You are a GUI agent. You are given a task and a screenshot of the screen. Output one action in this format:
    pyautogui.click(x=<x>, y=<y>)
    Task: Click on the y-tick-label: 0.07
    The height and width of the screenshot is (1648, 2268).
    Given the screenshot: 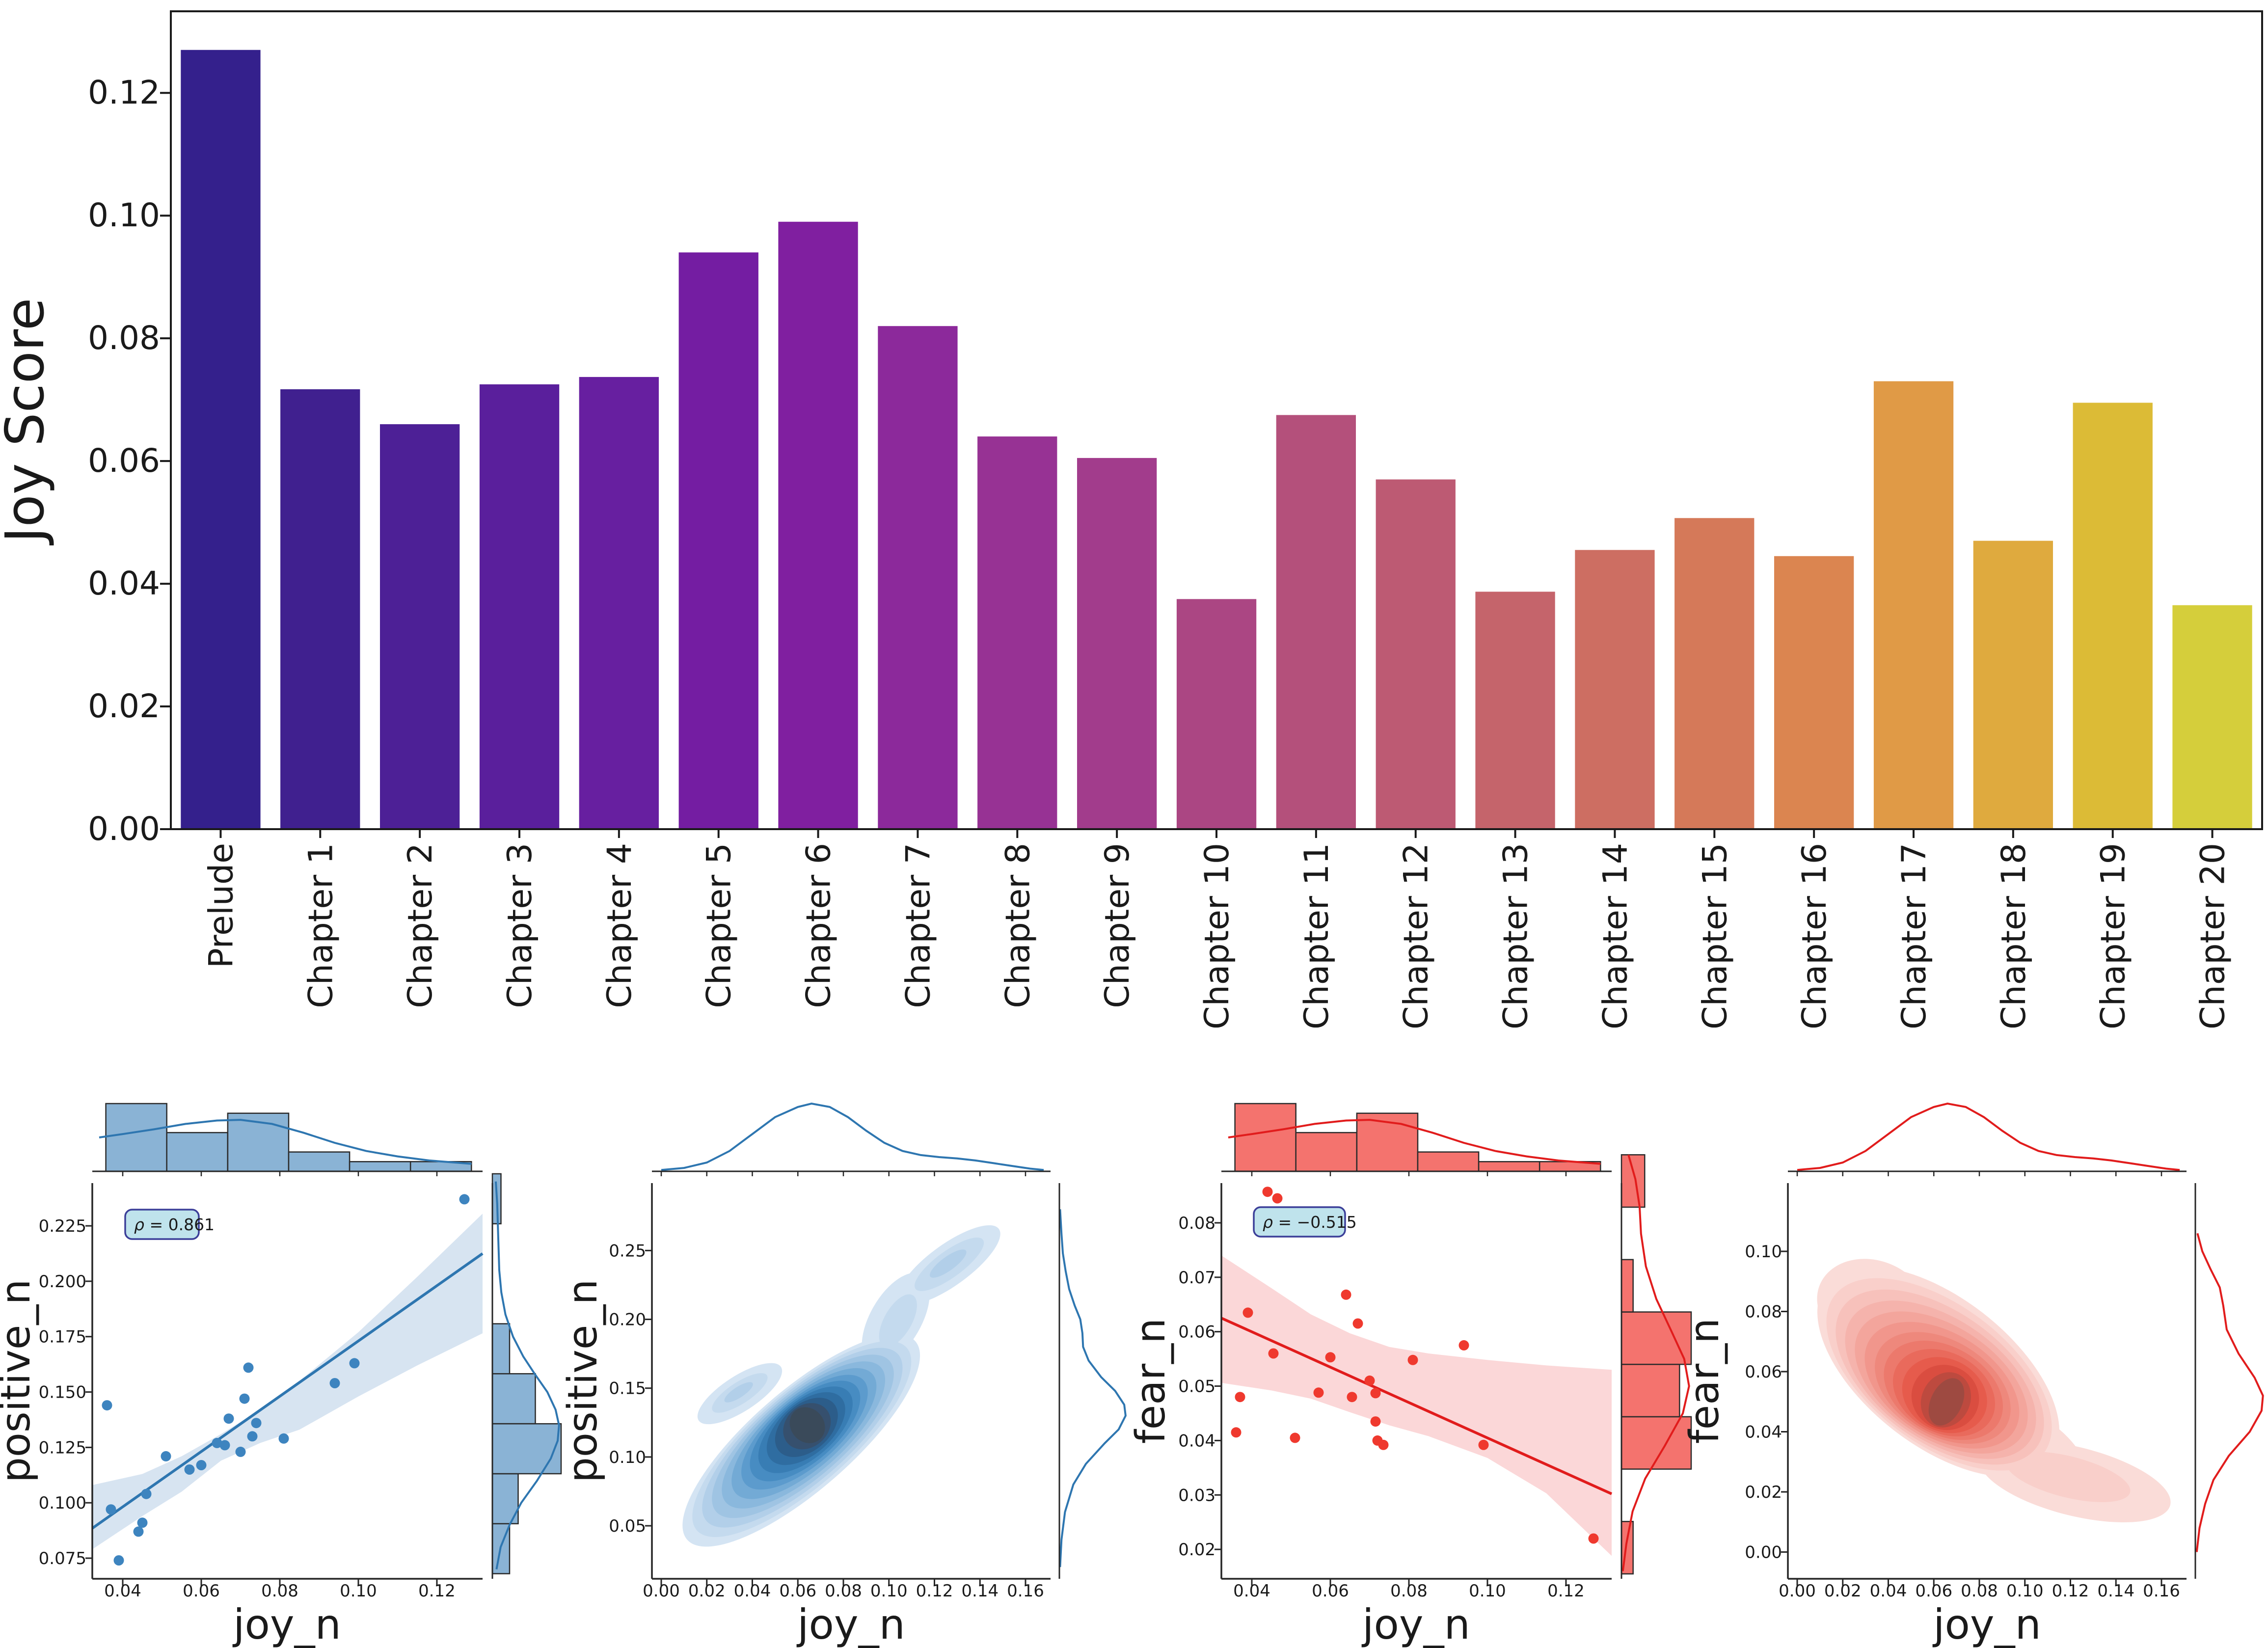 What is the action you would take?
    pyautogui.click(x=1197, y=1278)
    